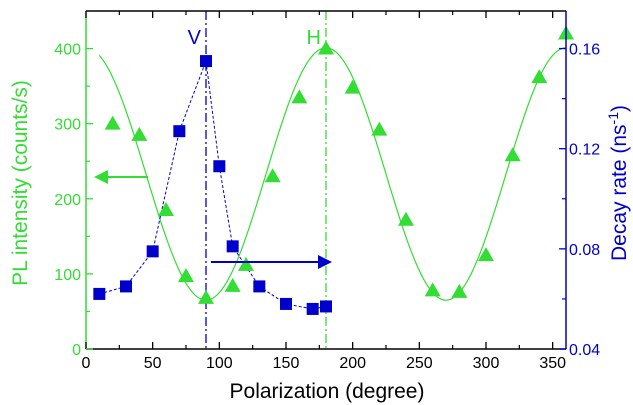 This screenshot has width=633, height=405. What do you see at coordinates (325, 262) in the screenshot?
I see `right-axis-arrow-head` at bounding box center [325, 262].